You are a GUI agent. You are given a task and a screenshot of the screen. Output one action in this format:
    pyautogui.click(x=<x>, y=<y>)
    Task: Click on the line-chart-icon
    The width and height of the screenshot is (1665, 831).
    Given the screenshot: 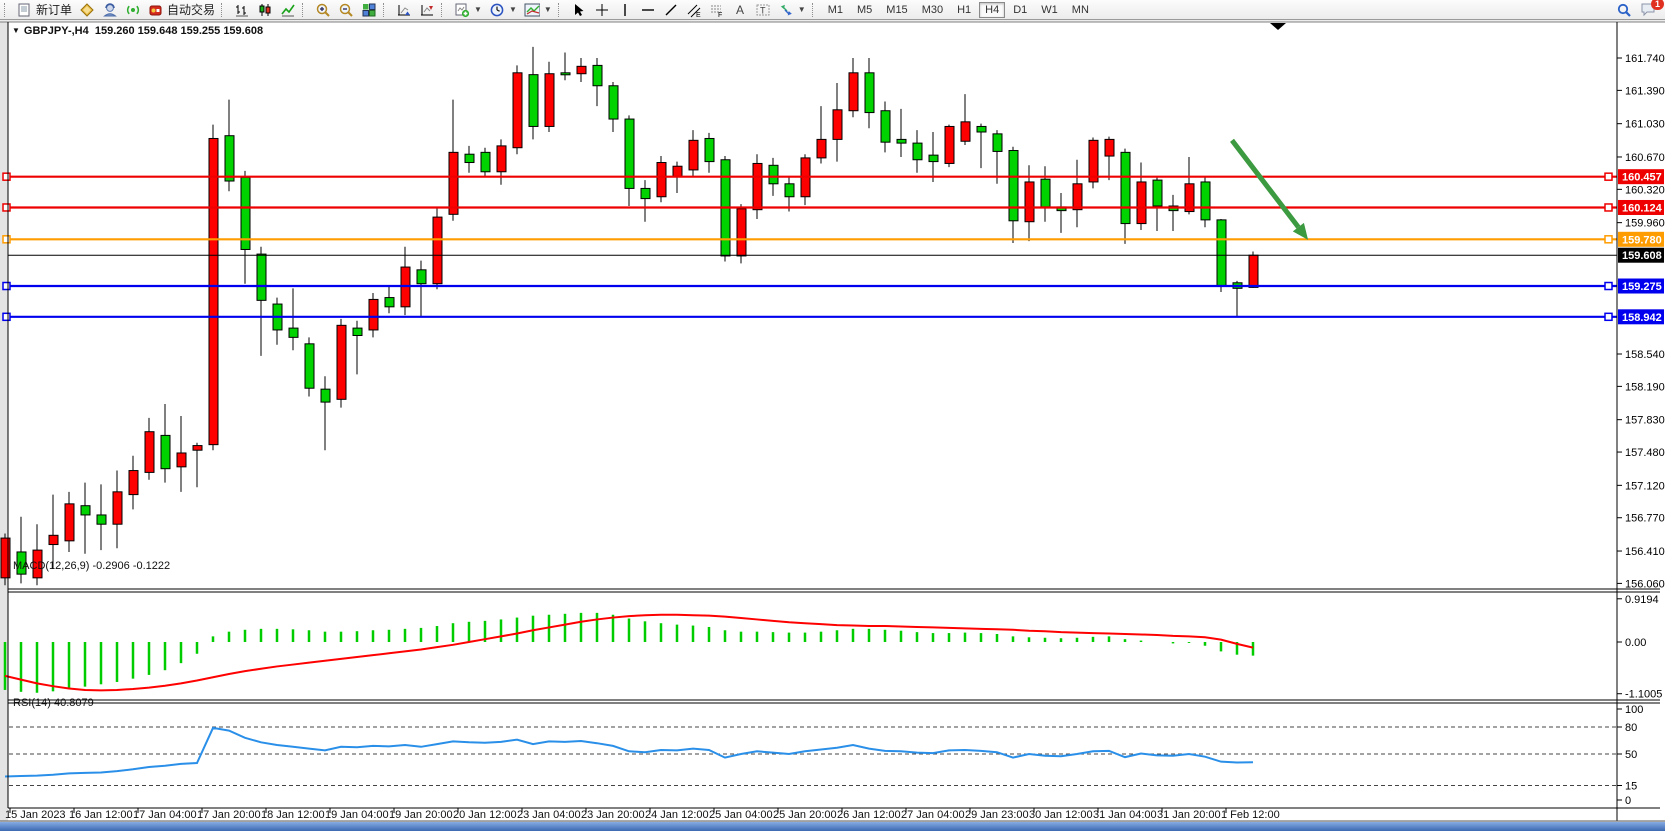 What is the action you would take?
    pyautogui.click(x=288, y=10)
    